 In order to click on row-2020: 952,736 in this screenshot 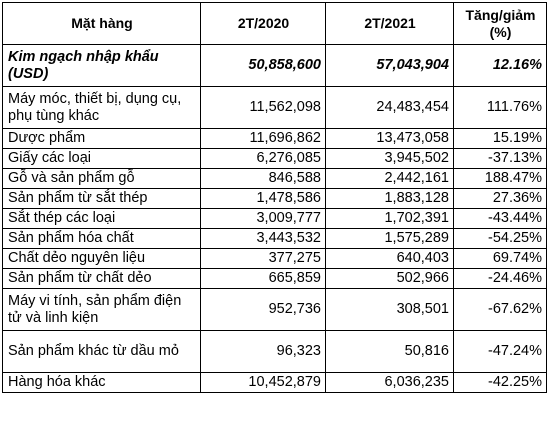, I will do `click(263, 309)`.